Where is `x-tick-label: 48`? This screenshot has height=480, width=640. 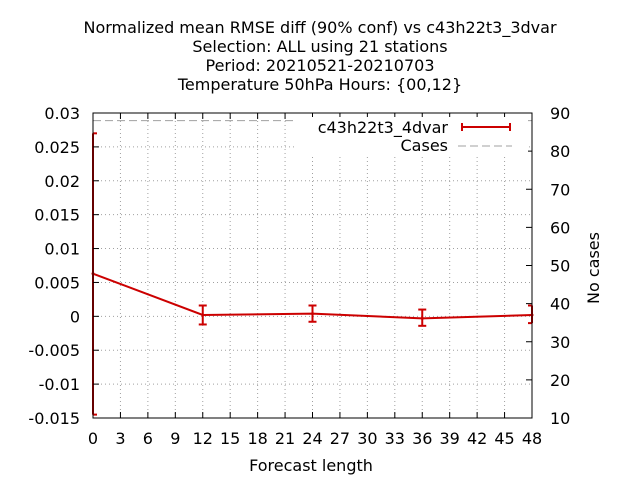
x-tick-label: 48 is located at coordinates (532, 438).